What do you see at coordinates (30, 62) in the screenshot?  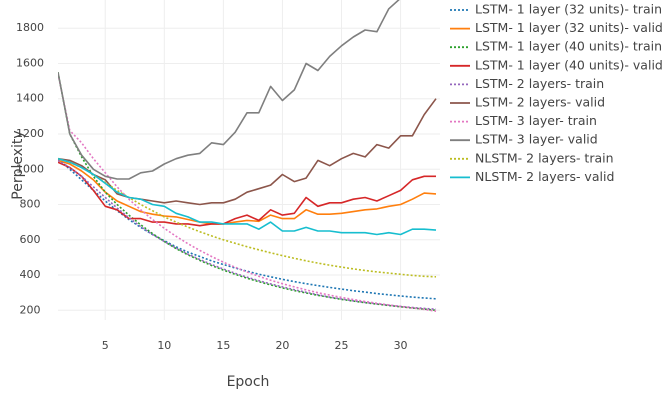 I see `y-tick-label: 1600` at bounding box center [30, 62].